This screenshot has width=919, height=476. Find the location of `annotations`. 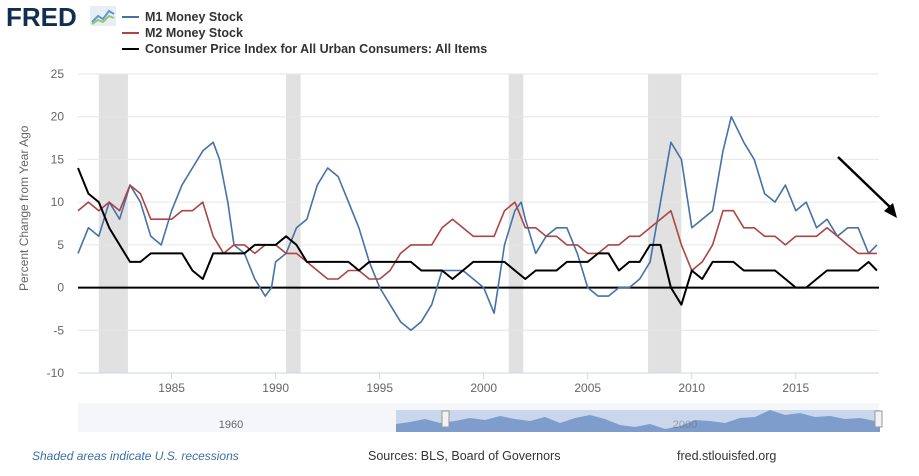

annotations is located at coordinates (867, 187).